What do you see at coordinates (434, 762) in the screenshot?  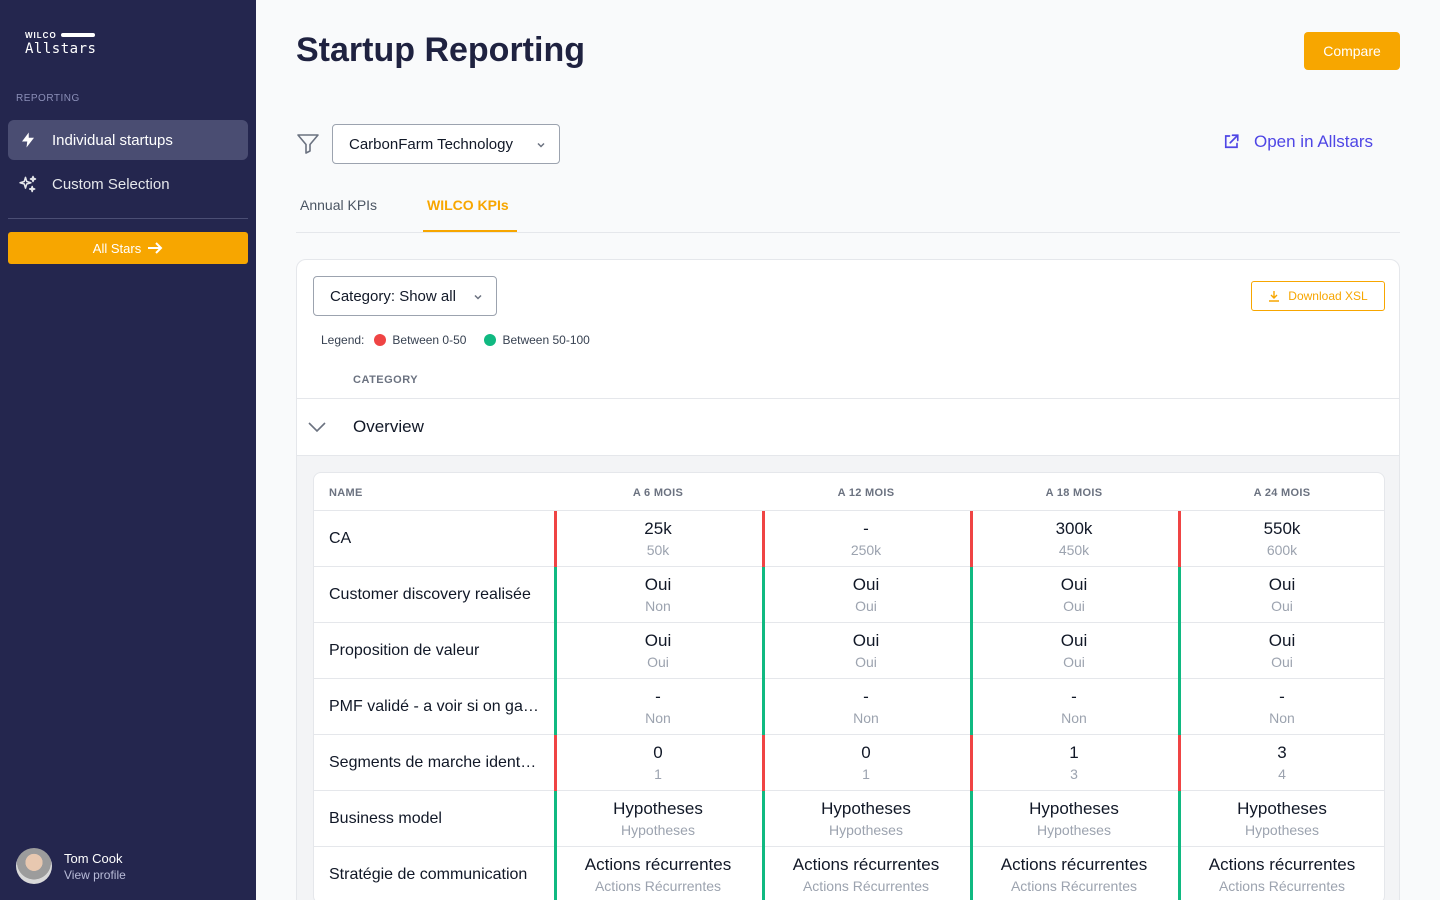 I see `kpi-name: Segments de marche identifiés` at bounding box center [434, 762].